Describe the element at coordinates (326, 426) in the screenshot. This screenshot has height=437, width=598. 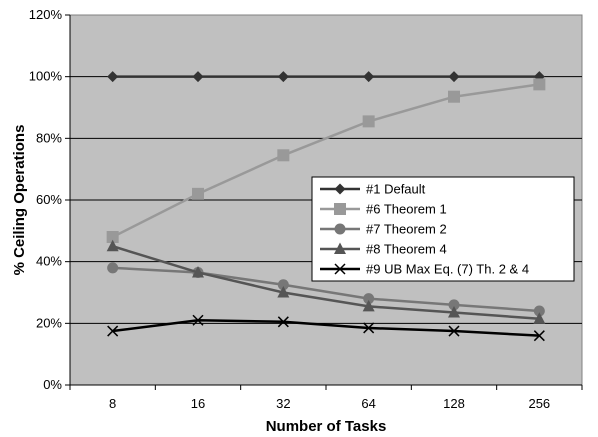
I see `x-axis-title: Number of Tasks` at that location.